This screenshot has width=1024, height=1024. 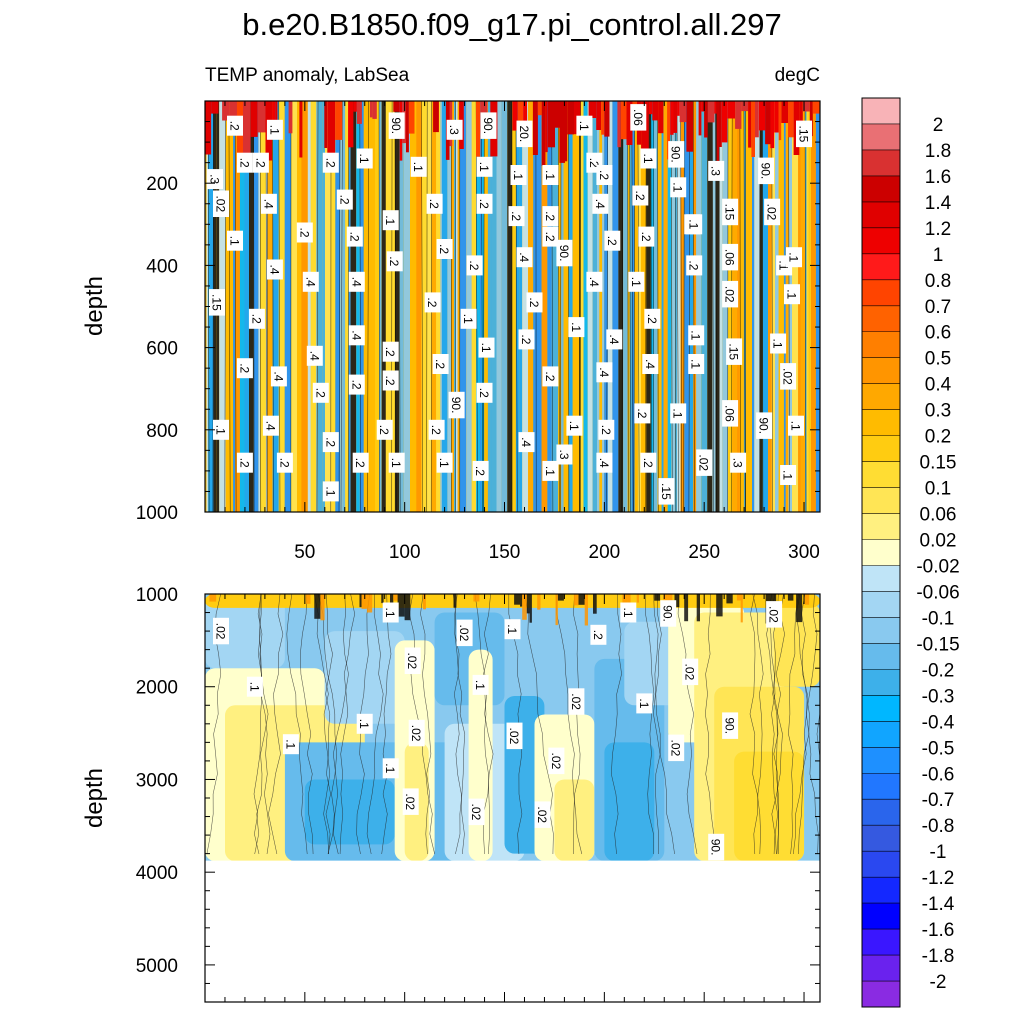 I want to click on upper-contour-label-4: .02, so click(x=221, y=204).